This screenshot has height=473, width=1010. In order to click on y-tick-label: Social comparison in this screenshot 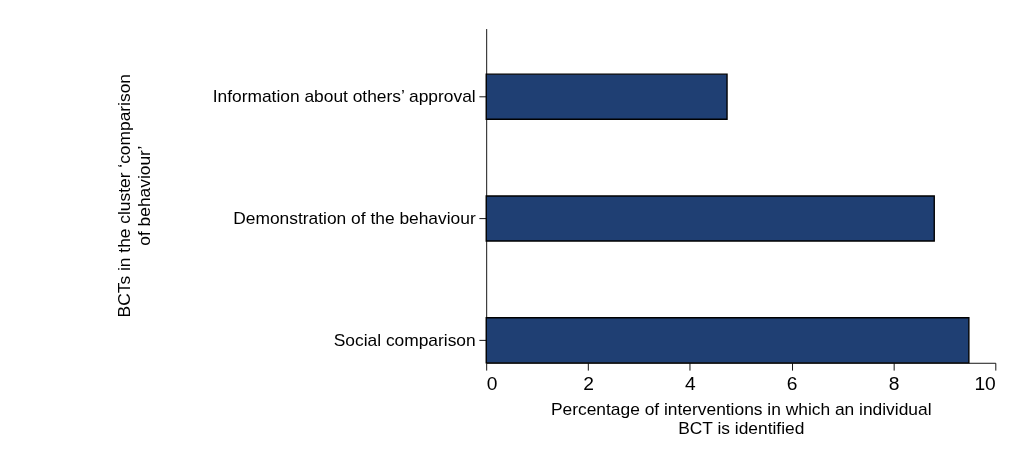, I will do `click(404, 339)`.